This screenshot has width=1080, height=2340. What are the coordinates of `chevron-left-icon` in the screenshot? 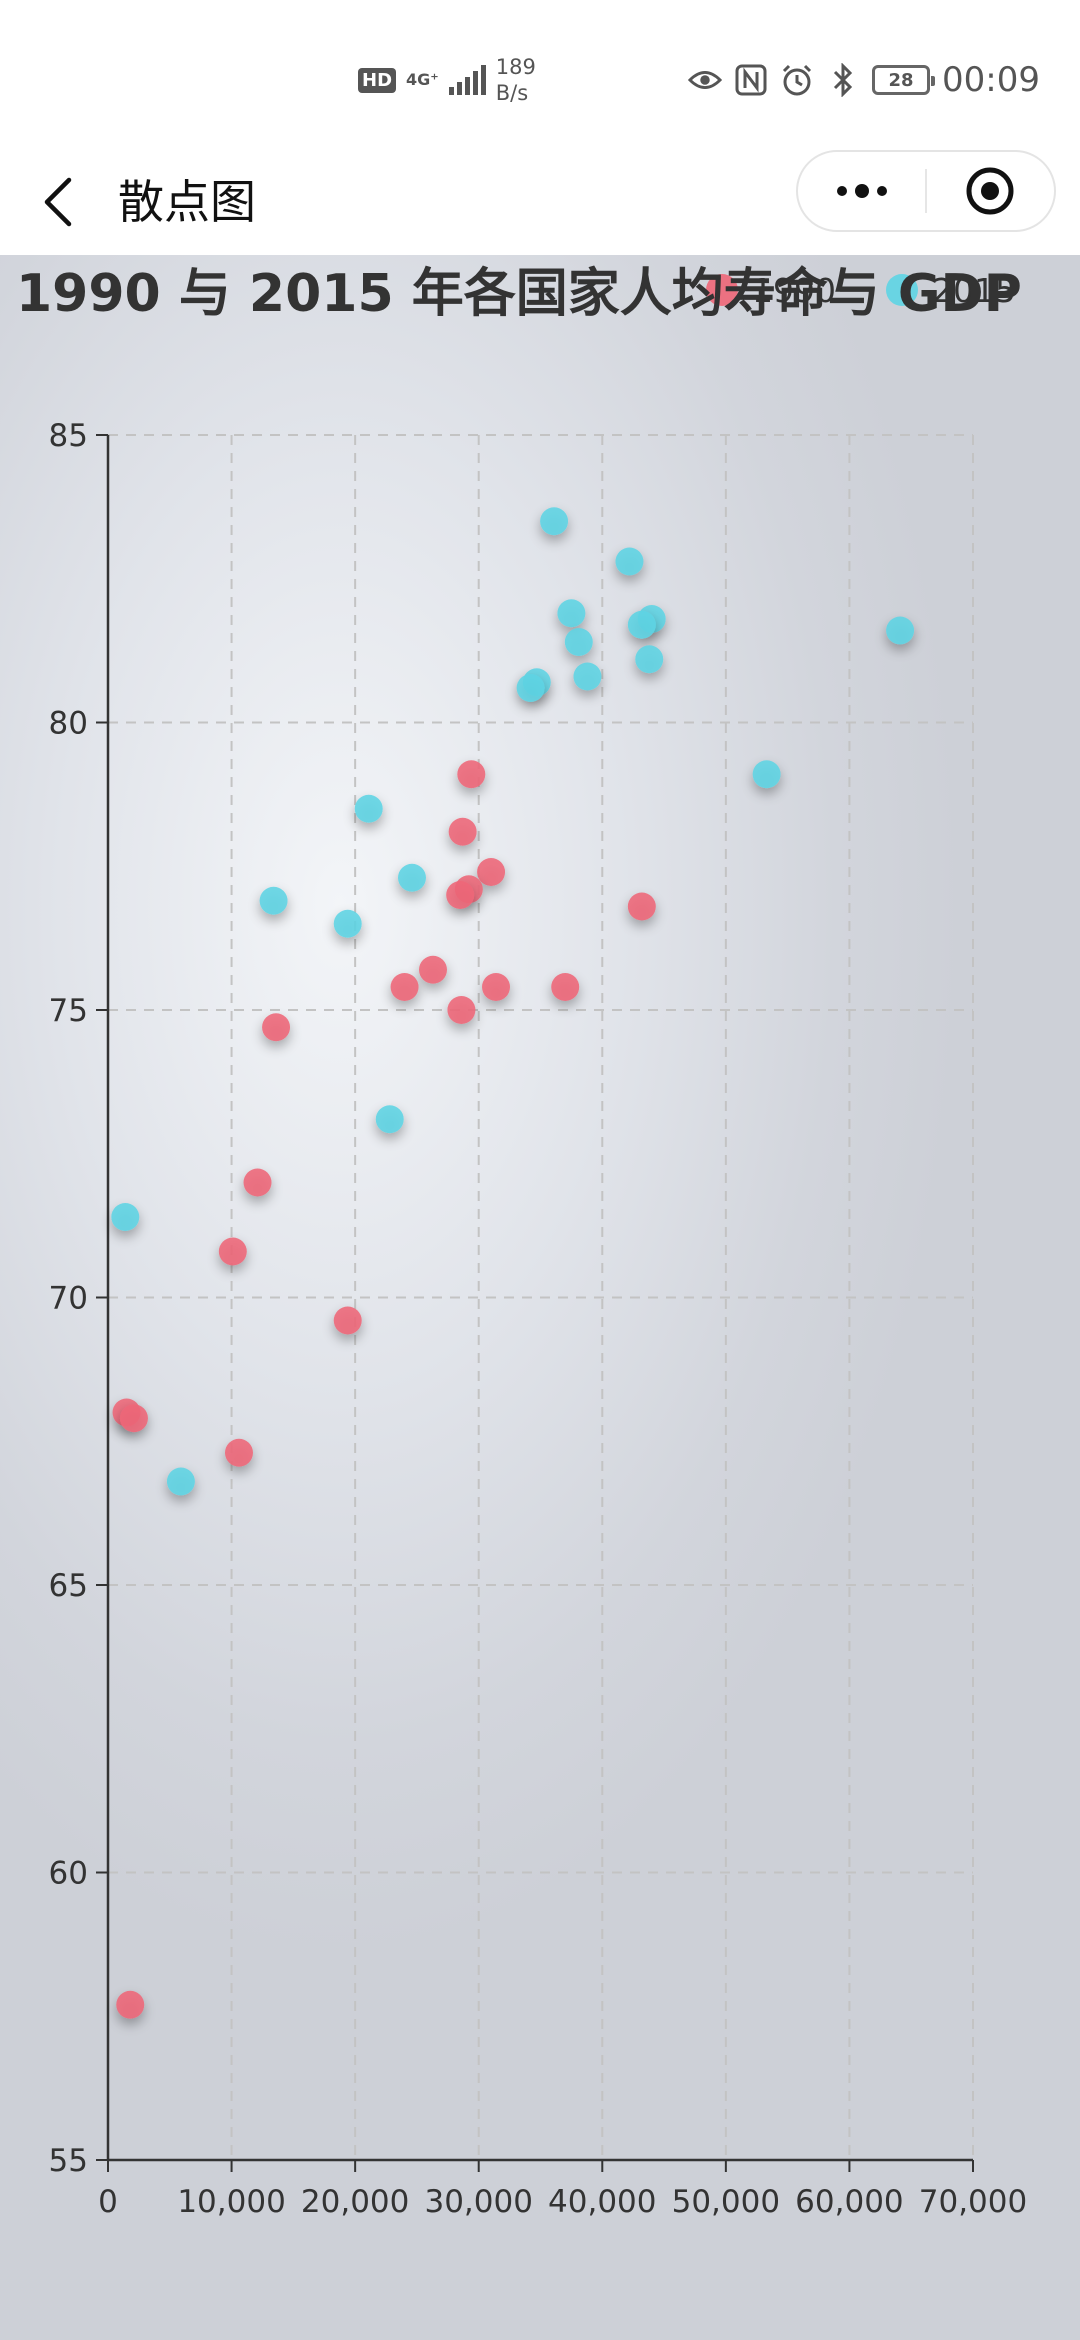 It's located at (58, 202).